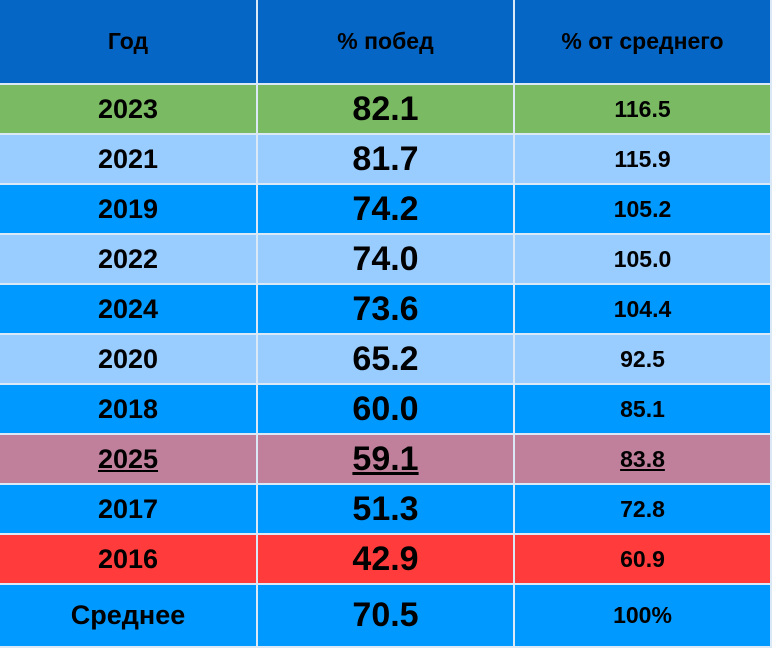  Describe the element at coordinates (129, 160) in the screenshot. I see `table-cell: 2021` at that location.